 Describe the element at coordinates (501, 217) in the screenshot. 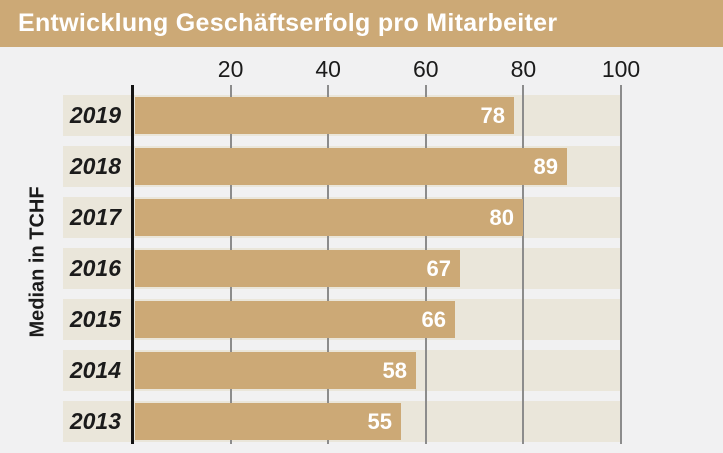

I see `bar-value-label: 80` at that location.